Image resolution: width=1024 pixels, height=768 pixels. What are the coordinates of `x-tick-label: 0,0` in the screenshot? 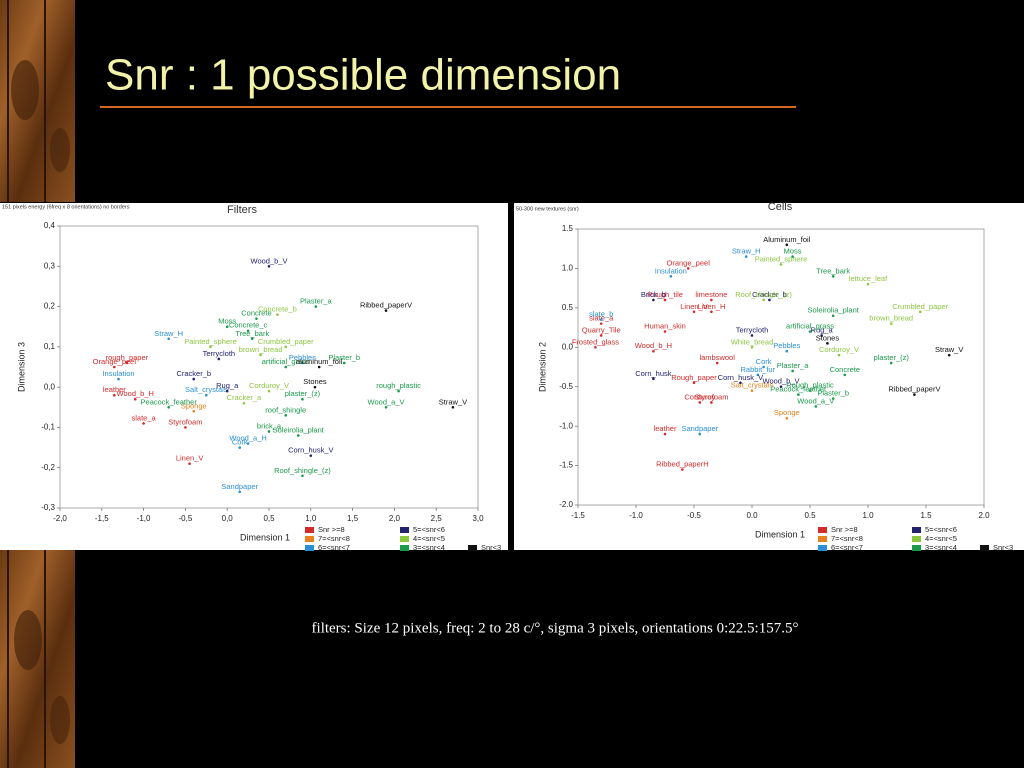 It's located at (228, 518).